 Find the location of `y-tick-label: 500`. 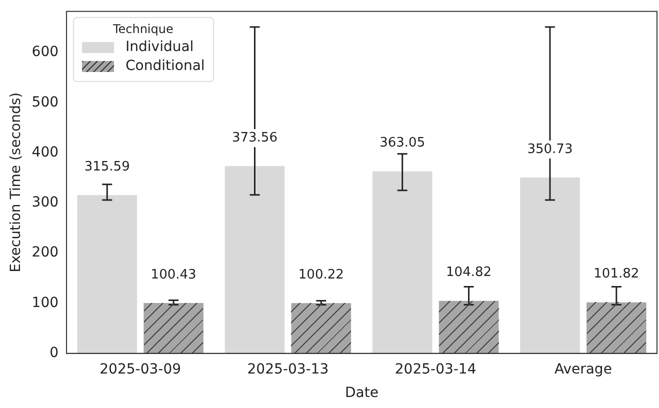

y-tick-label: 500 is located at coordinates (45, 102).